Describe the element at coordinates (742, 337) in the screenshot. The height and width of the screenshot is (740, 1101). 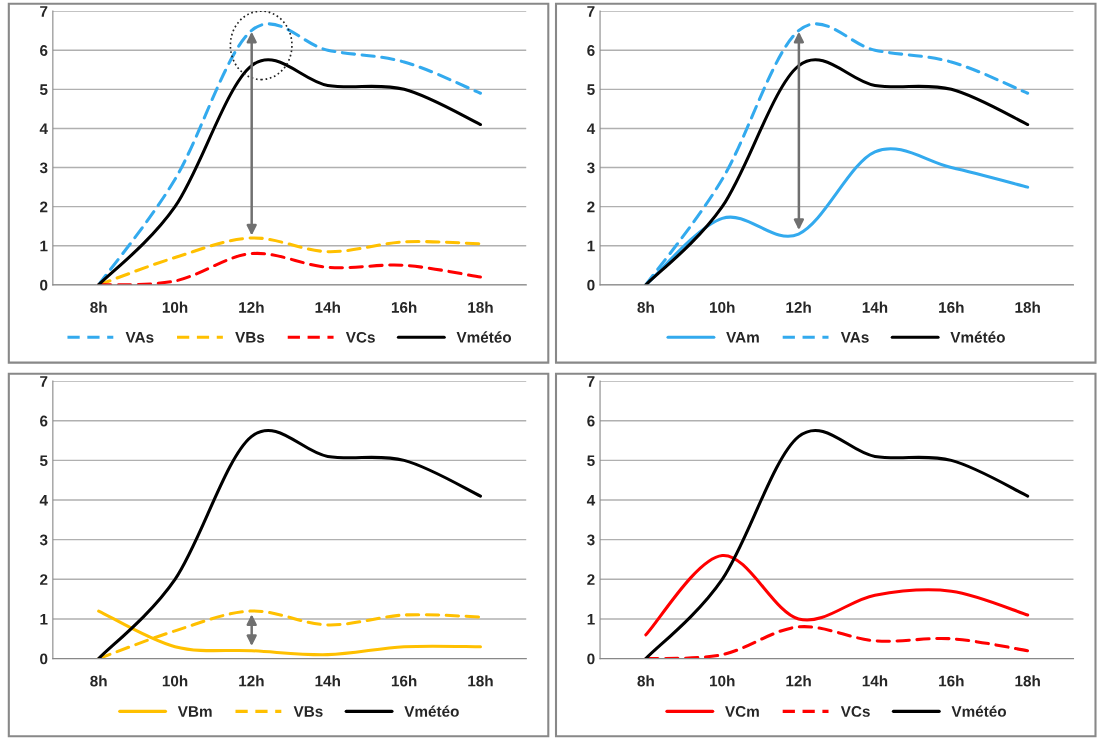
I see `legend-label: VAm` at that location.